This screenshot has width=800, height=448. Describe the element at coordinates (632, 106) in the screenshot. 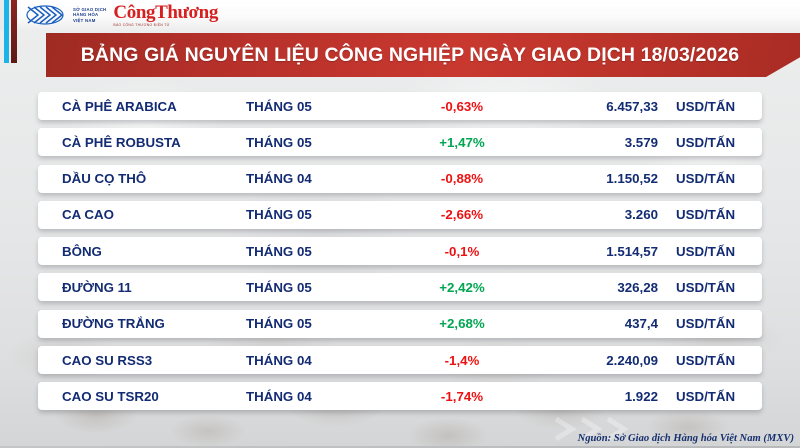

I see `row-price: 6.457,33` at that location.